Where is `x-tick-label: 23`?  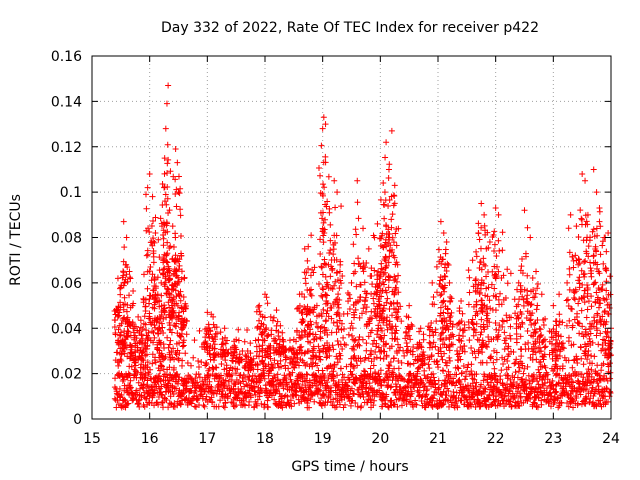 x-tick-label: 23 is located at coordinates (553, 439).